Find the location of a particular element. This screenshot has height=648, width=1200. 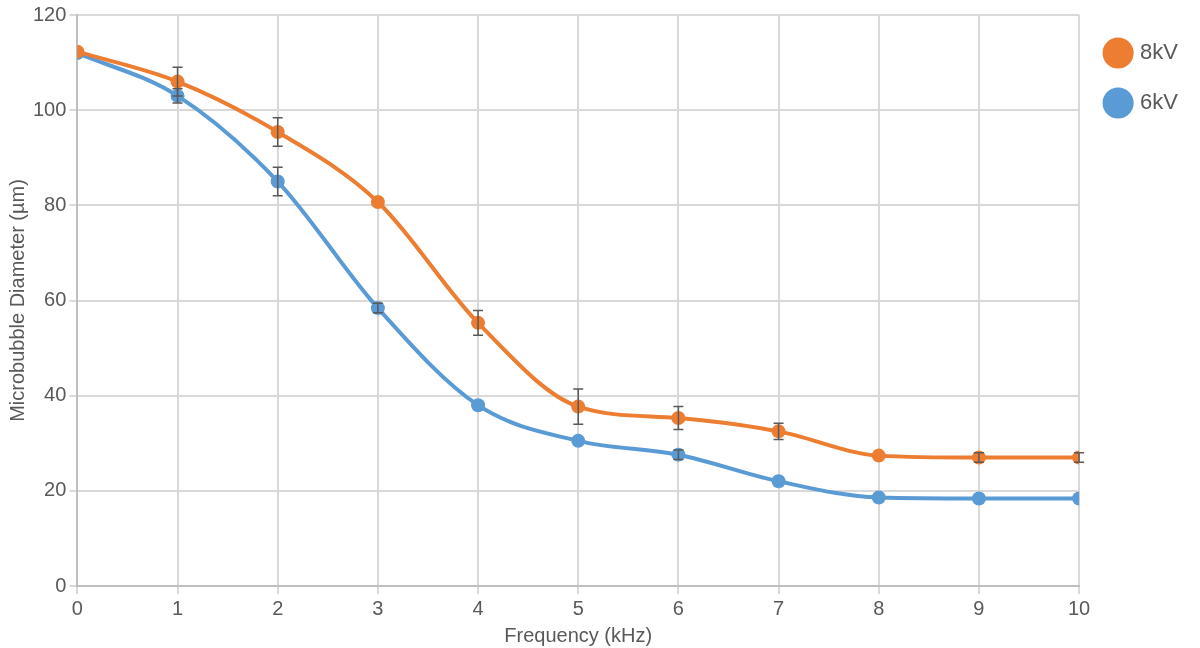

y-axis-title: Microbubble Diameter (µm) is located at coordinates (16, 300).